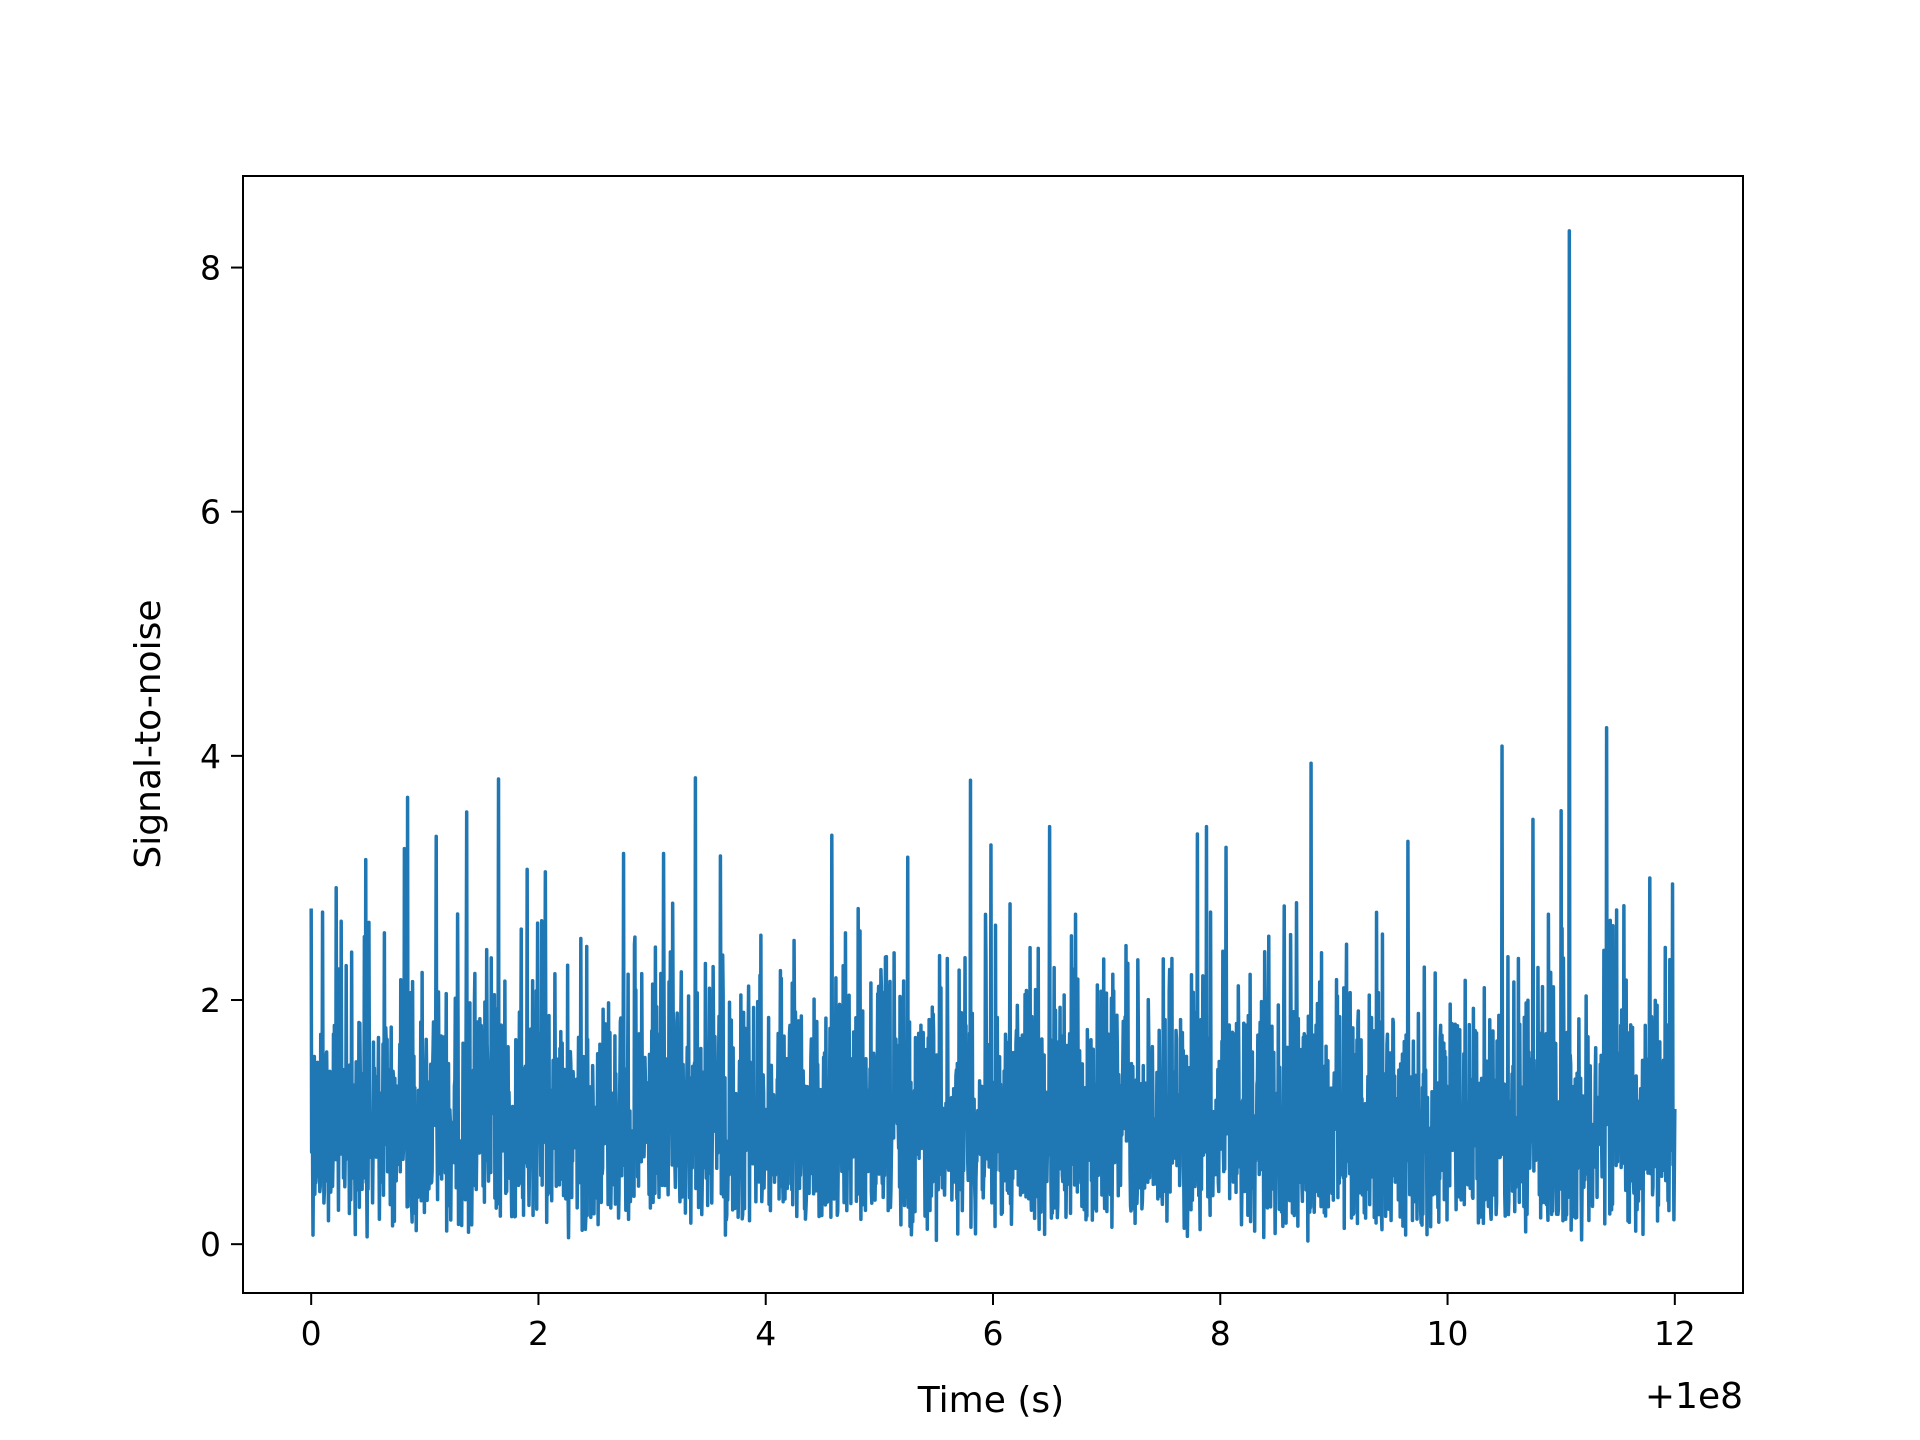 The height and width of the screenshot is (1440, 1920). I want to click on x-tick-label: 12, so click(1675, 1333).